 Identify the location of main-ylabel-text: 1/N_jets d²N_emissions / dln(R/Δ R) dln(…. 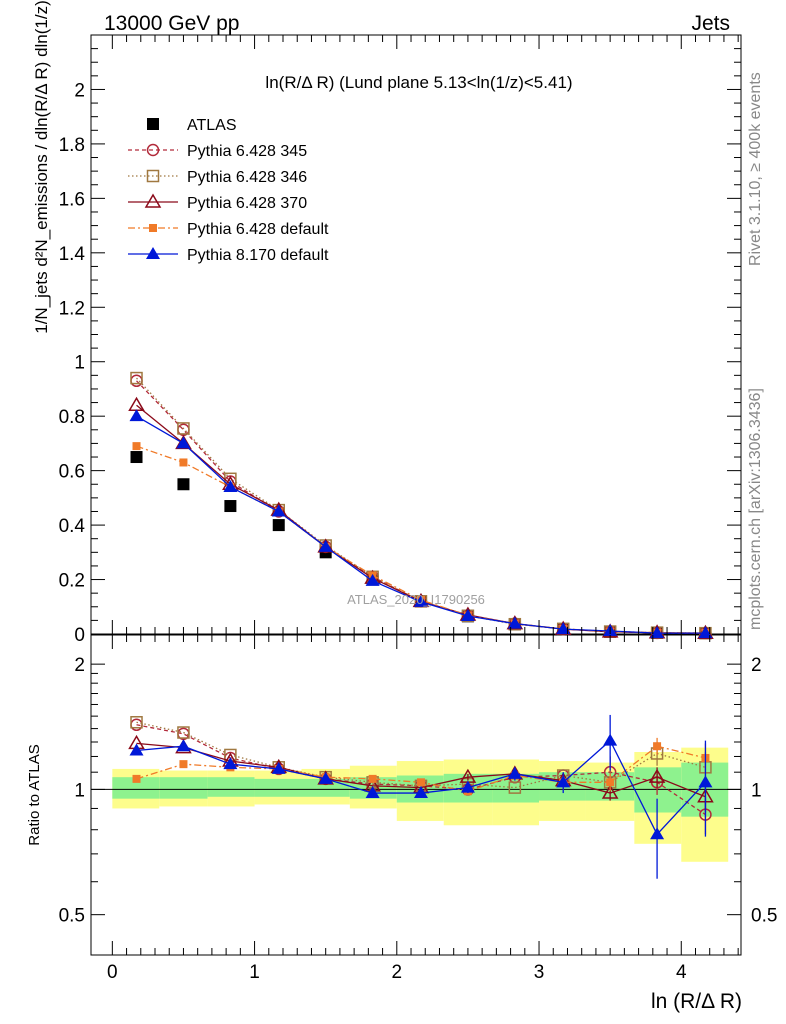
(41, 167).